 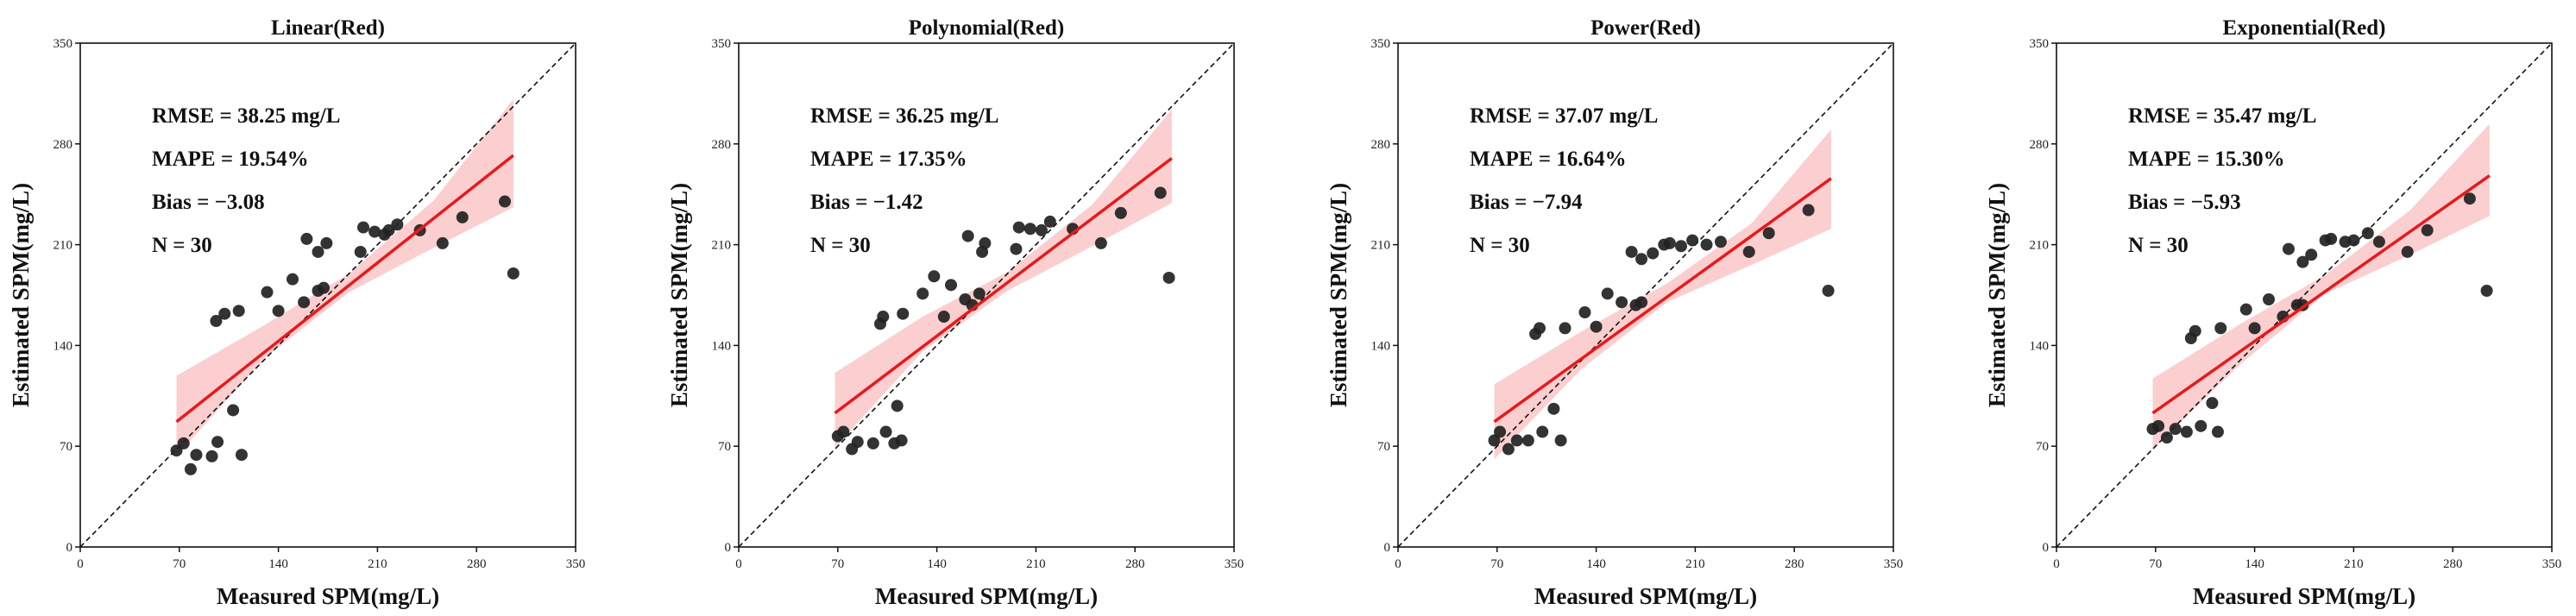 What do you see at coordinates (230, 159) in the screenshot?
I see `stat-annotation: MAPE = 19.54%` at bounding box center [230, 159].